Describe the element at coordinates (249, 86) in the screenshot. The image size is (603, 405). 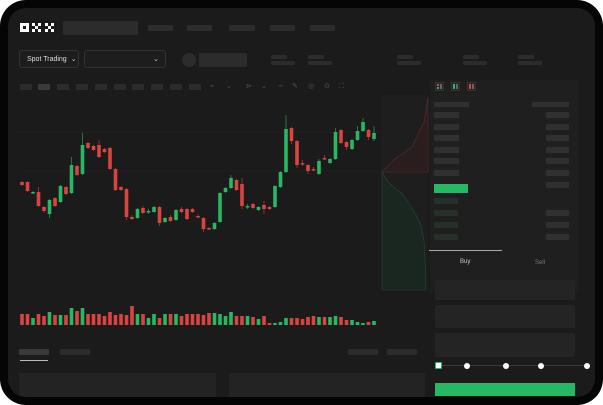
I see `indicator-icon: ⊳` at that location.